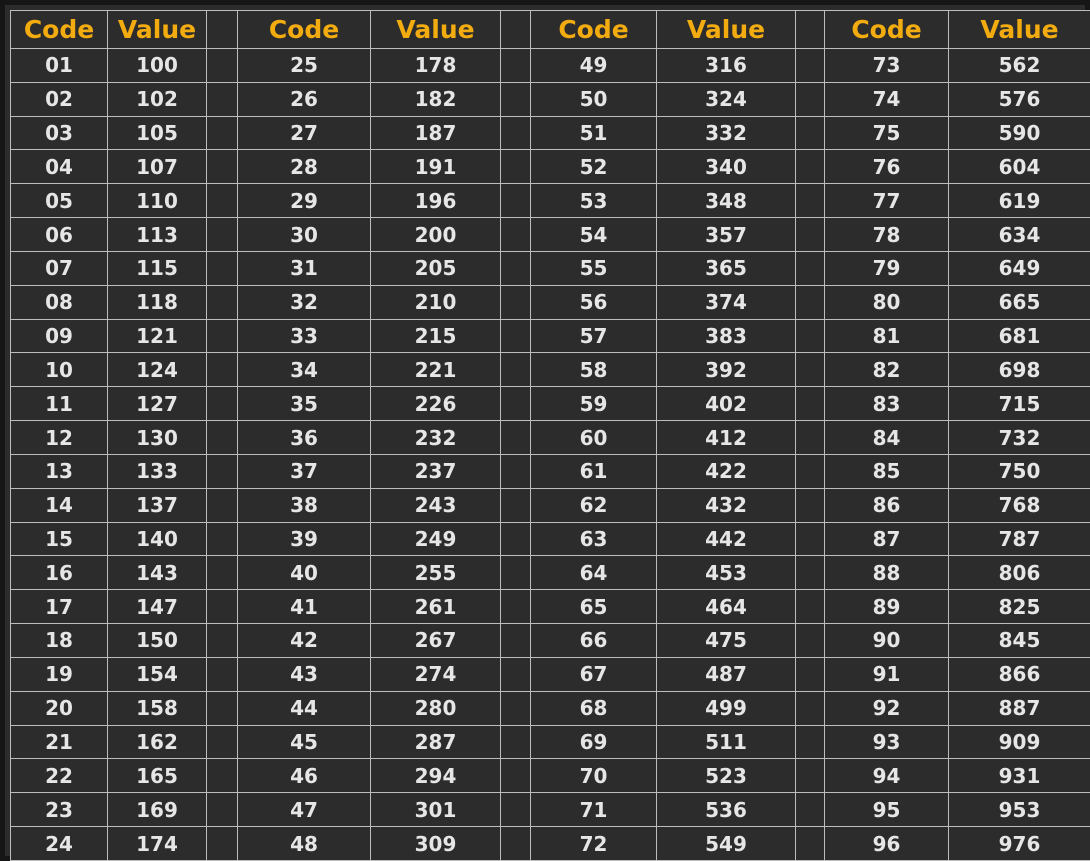  Describe the element at coordinates (304, 99) in the screenshot. I see `code-cell: 26` at that location.